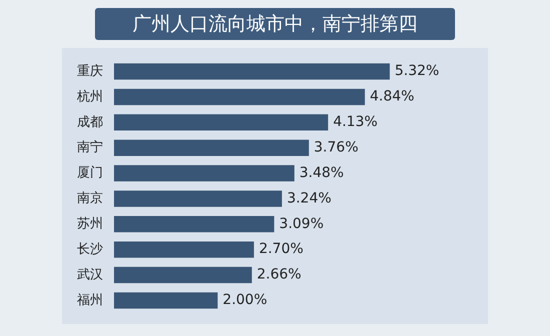  I want to click on data-label: 2.00%, so click(245, 300).